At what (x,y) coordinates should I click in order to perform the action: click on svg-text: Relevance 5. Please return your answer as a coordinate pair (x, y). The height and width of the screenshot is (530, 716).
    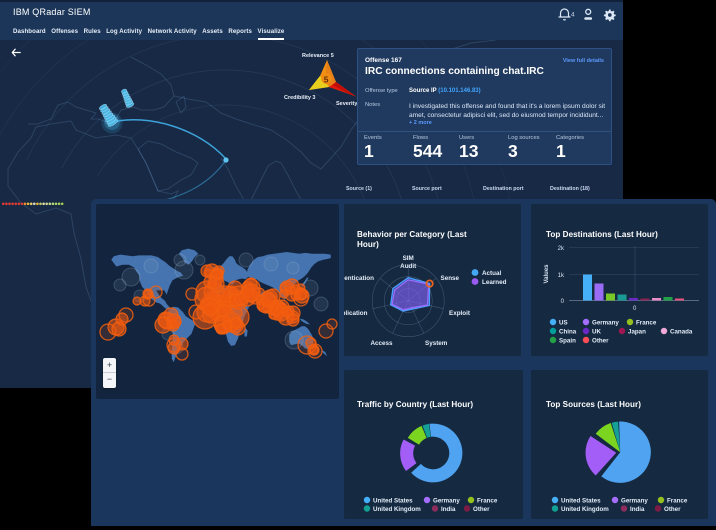
    Looking at the image, I should click on (318, 56).